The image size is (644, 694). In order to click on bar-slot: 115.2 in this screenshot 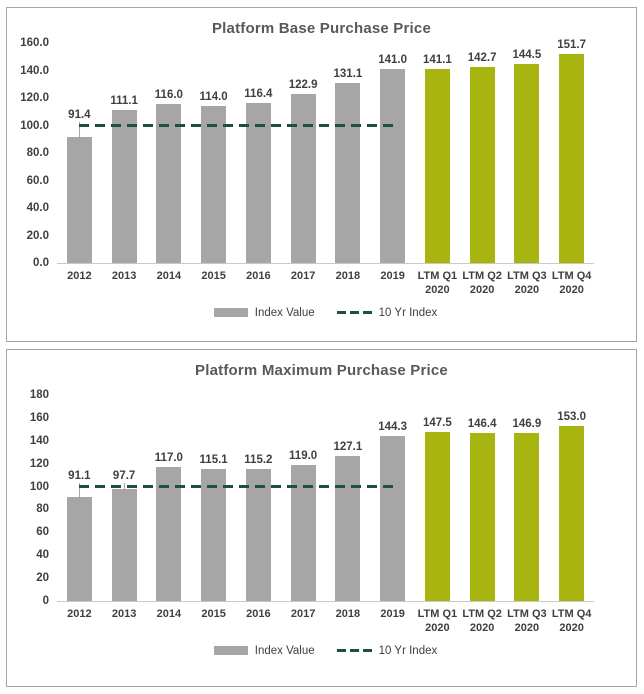, I will do `click(258, 496)`.